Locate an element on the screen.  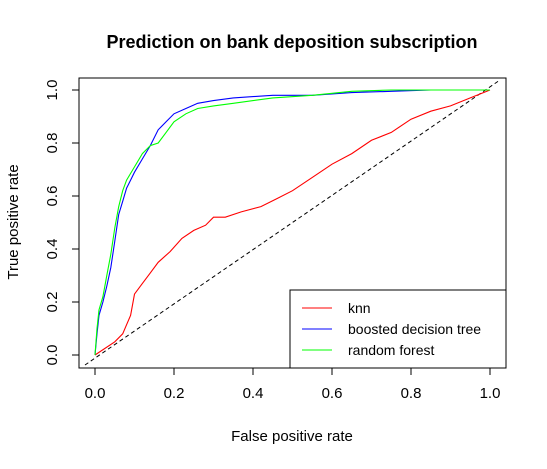
legend: knn boosted decision tree random forest is located at coordinates (398, 329).